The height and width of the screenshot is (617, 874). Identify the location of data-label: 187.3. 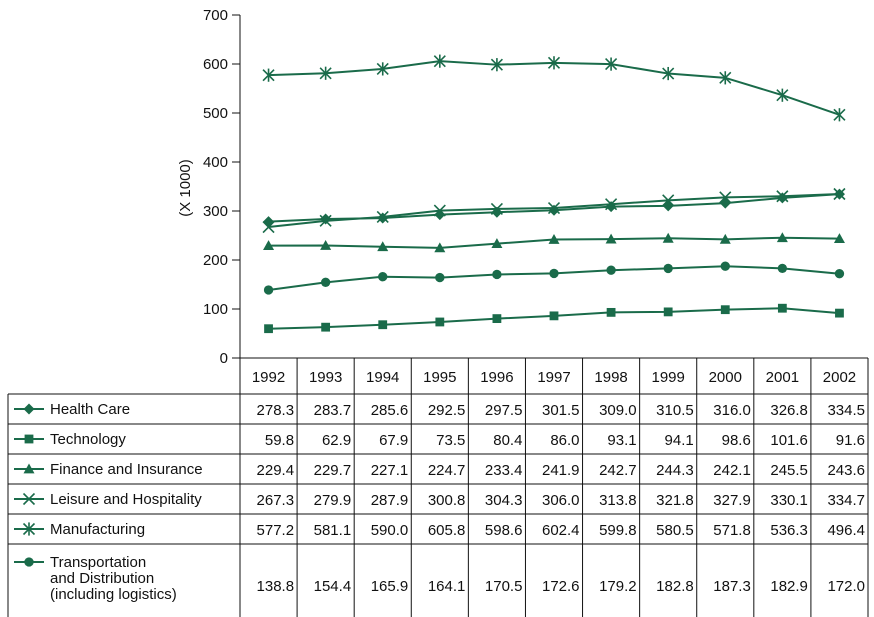
(732, 586).